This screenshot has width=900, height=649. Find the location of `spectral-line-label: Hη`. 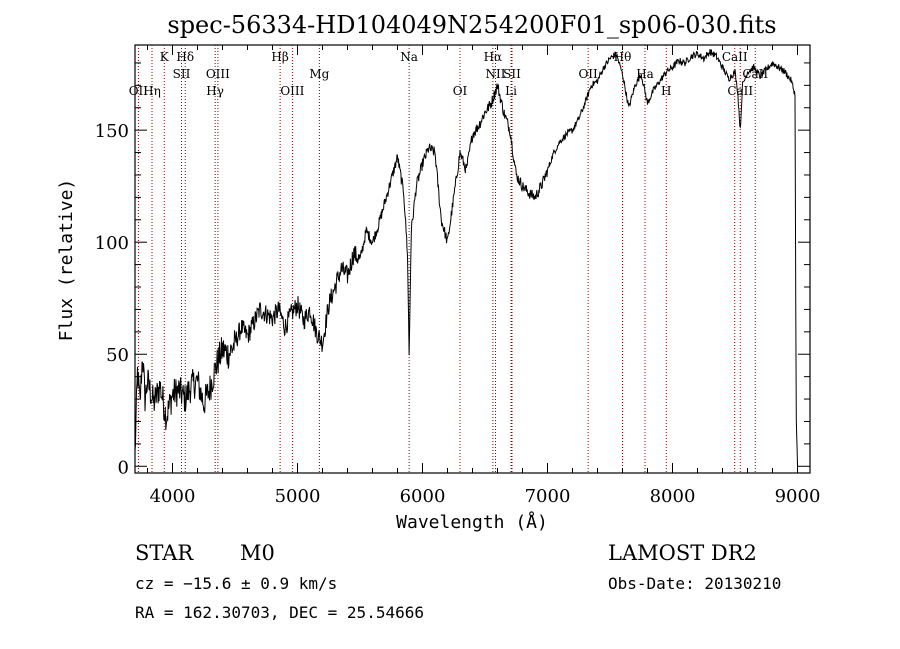

spectral-line-label: Hη is located at coordinates (152, 91).